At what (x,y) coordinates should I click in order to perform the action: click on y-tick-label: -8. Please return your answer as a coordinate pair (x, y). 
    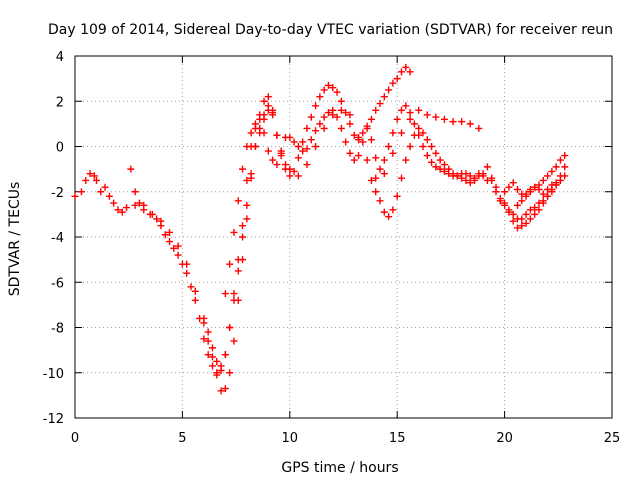
    Looking at the image, I should click on (57, 329).